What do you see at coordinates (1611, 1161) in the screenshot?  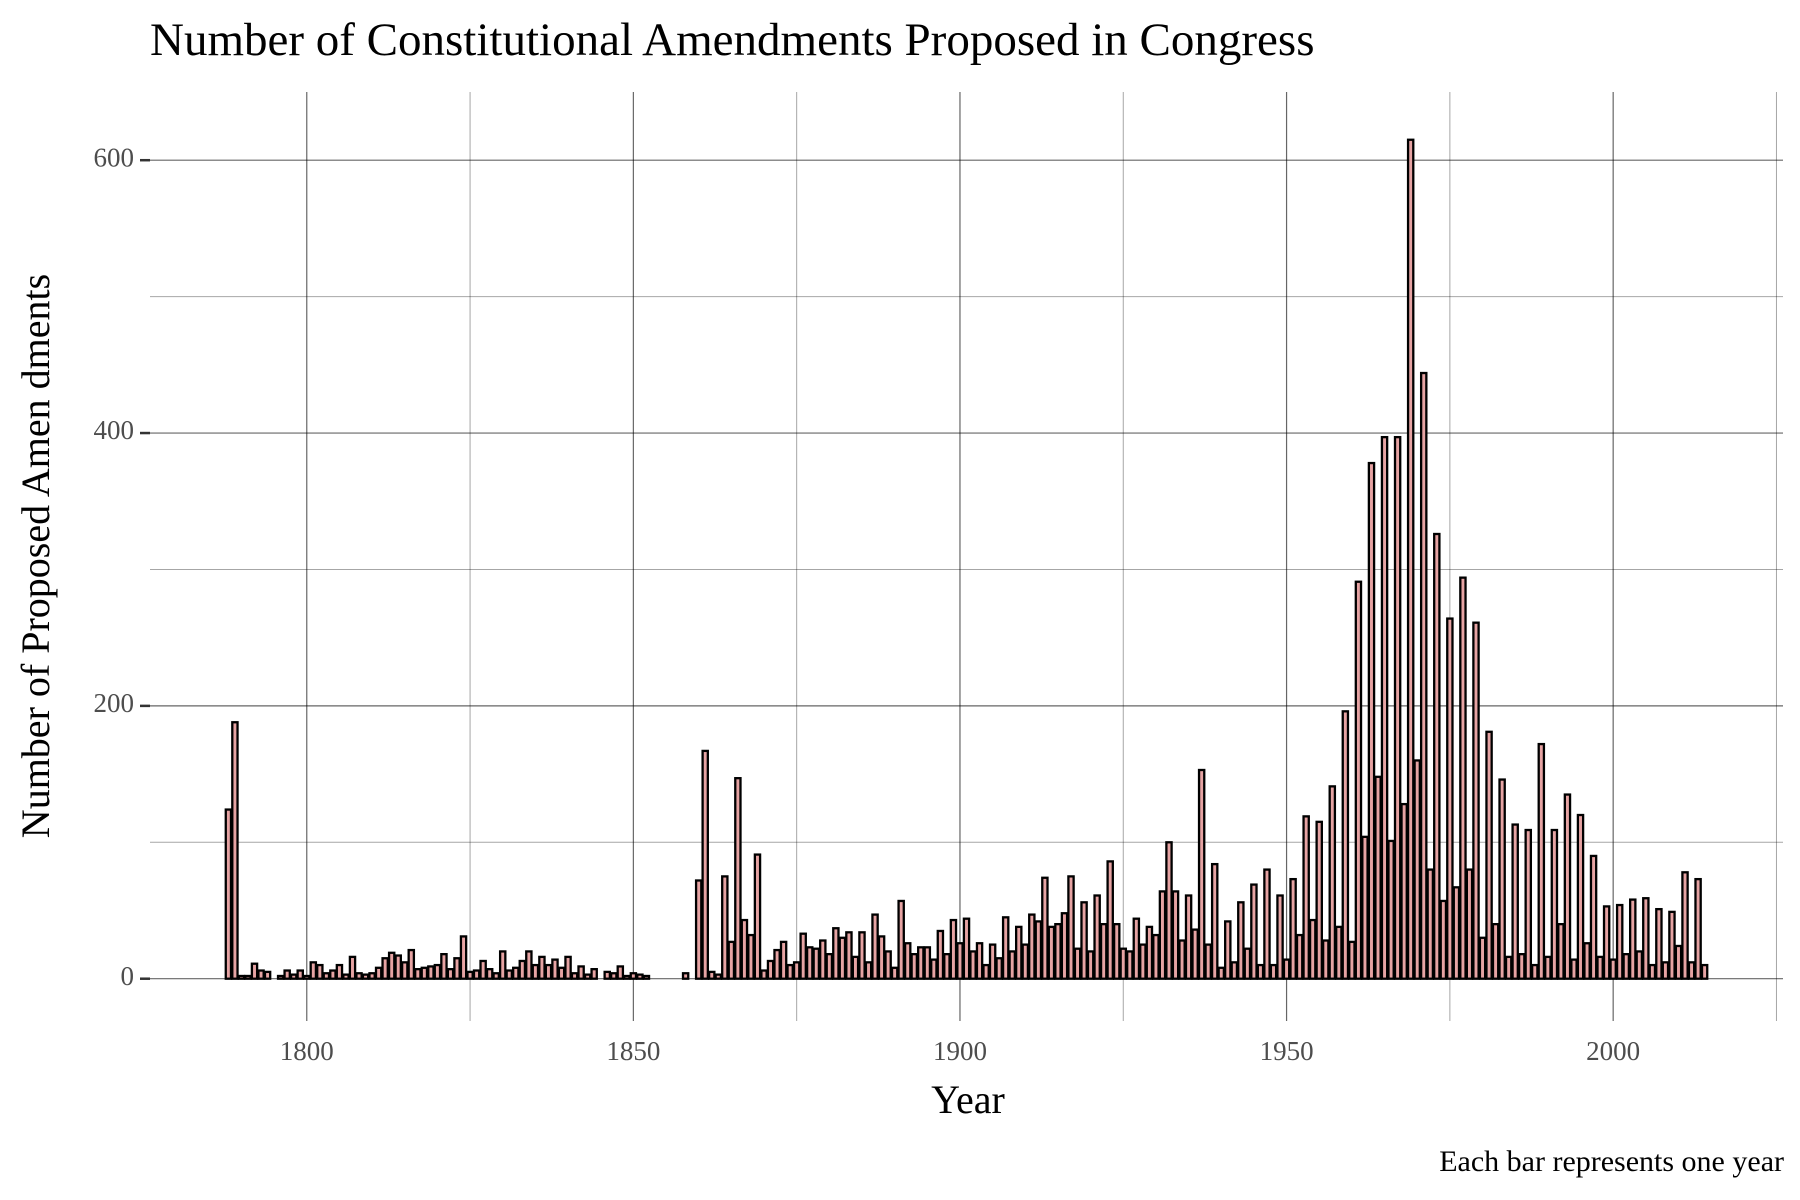 I see `caption: Each bar represents one year` at bounding box center [1611, 1161].